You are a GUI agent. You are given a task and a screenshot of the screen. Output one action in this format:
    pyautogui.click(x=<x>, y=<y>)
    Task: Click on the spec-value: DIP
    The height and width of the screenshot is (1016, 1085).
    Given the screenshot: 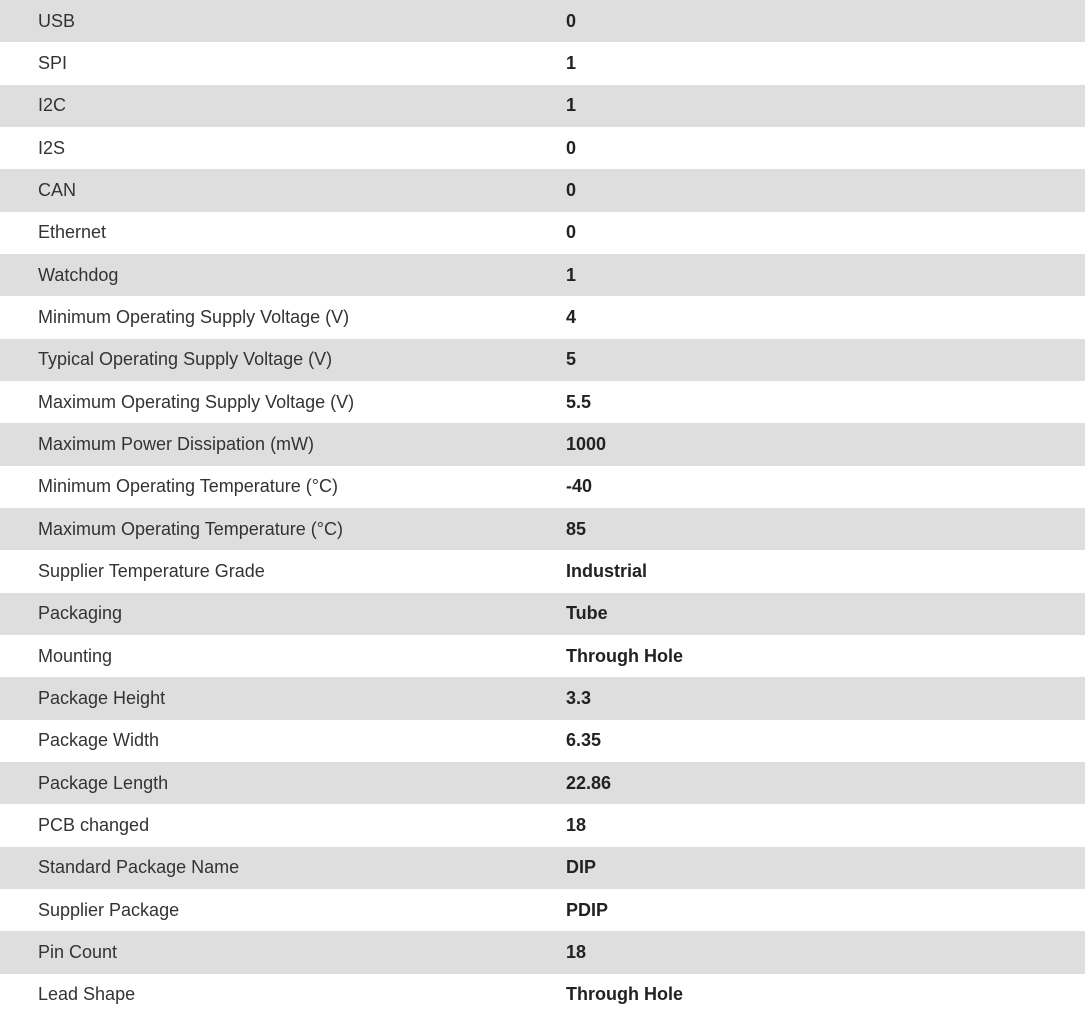 What is the action you would take?
    pyautogui.click(x=581, y=867)
    